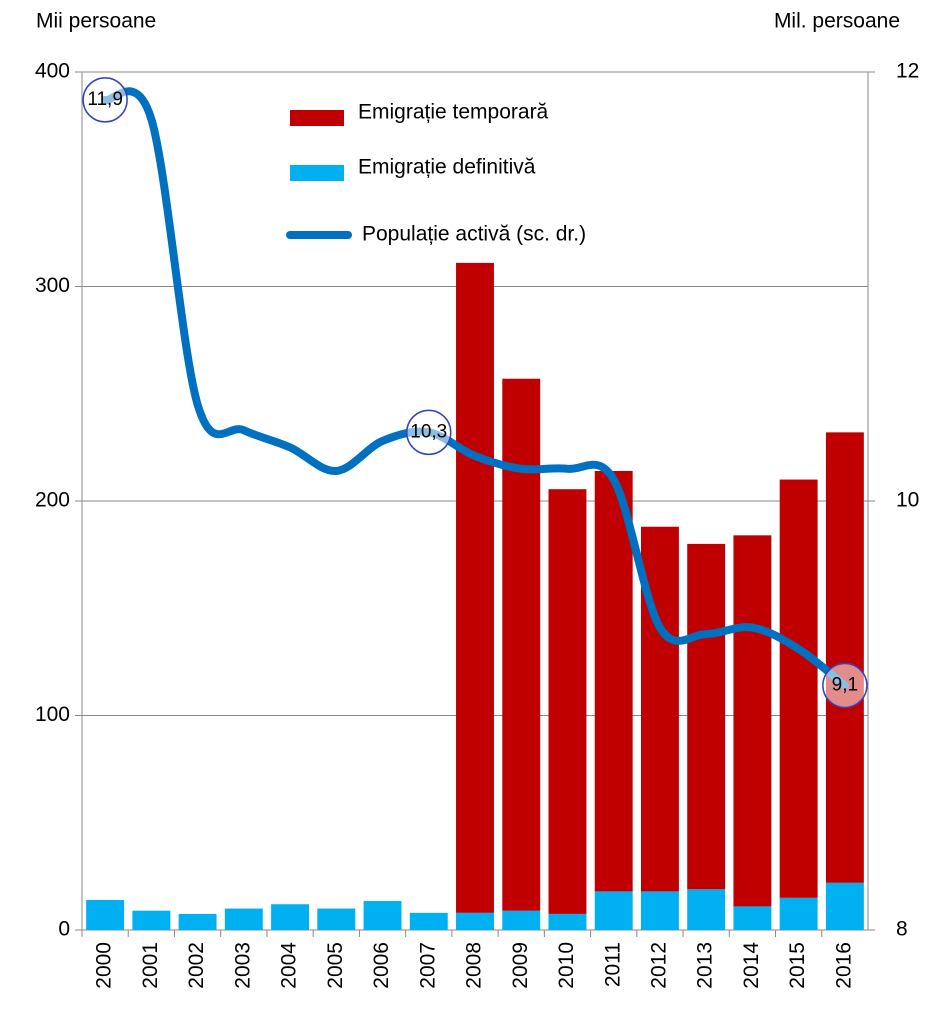 The image size is (932, 1015). I want to click on x-tick-label: 2001, so click(150, 965).